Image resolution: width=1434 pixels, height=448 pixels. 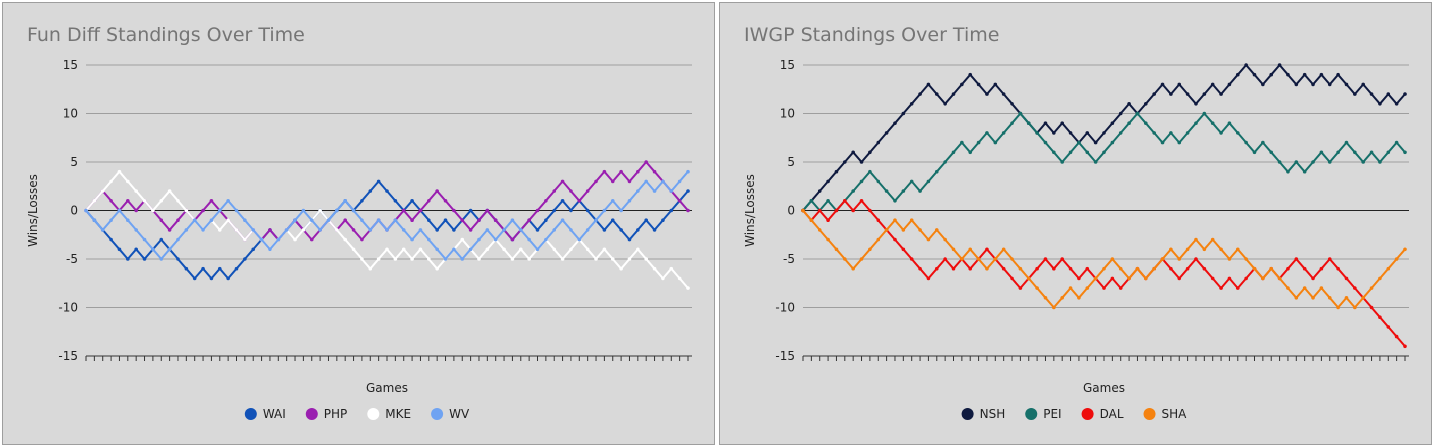 I want to click on legend-label: NSH, so click(x=993, y=414).